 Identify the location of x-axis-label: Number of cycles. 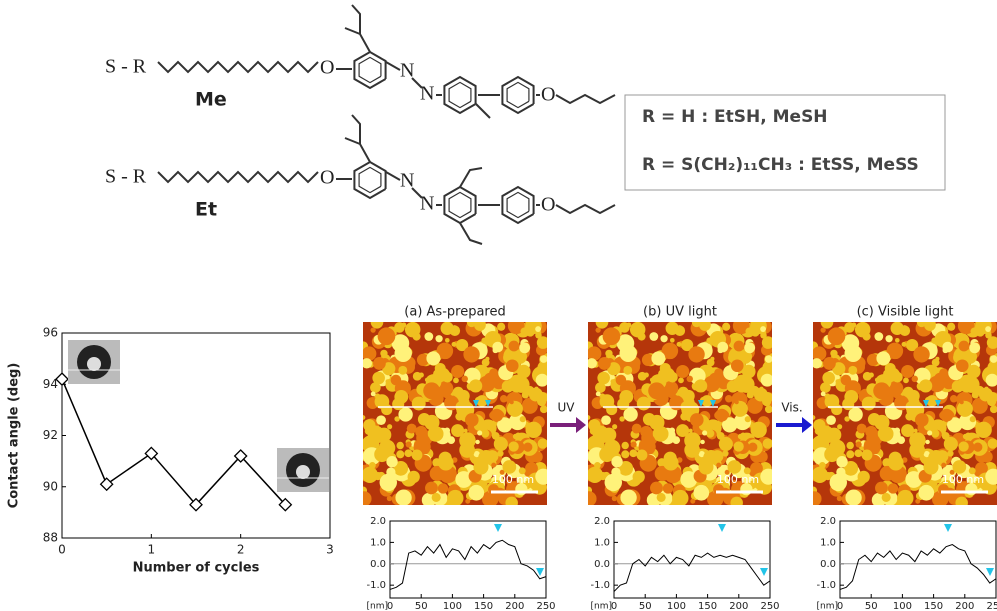
(196, 568).